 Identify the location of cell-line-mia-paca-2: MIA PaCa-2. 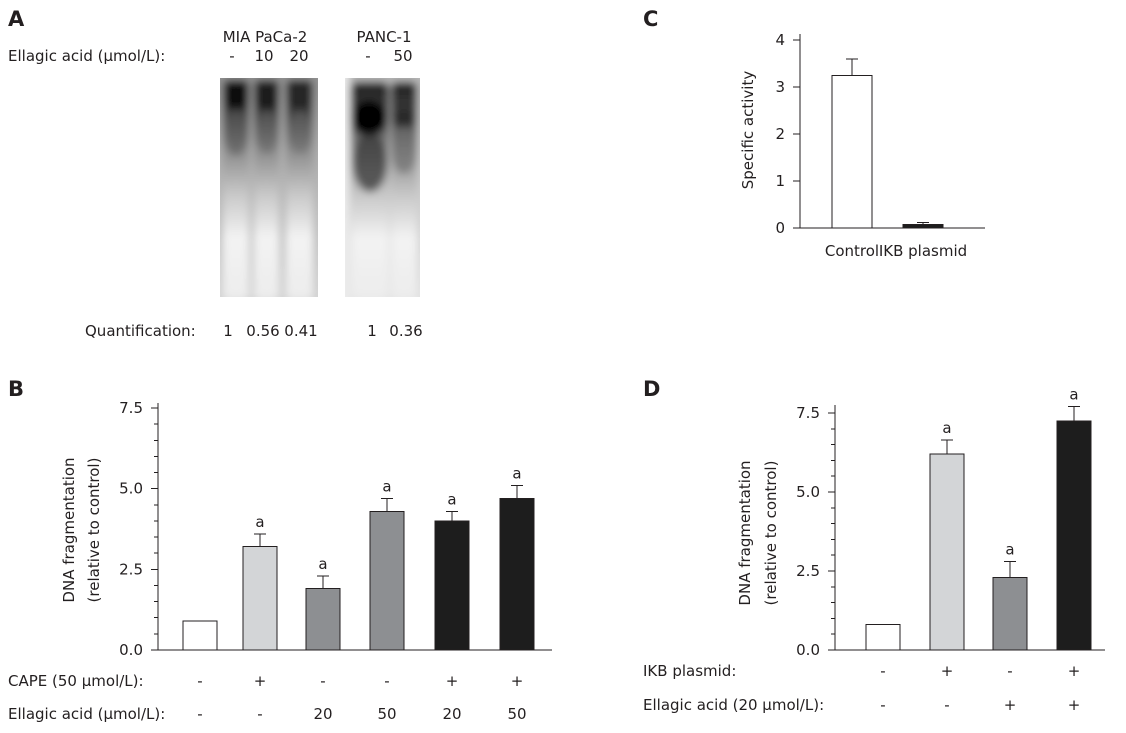
(265, 37).